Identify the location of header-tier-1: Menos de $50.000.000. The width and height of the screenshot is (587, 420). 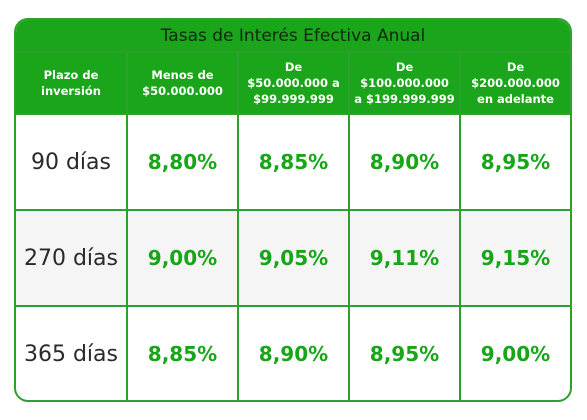
(182, 84).